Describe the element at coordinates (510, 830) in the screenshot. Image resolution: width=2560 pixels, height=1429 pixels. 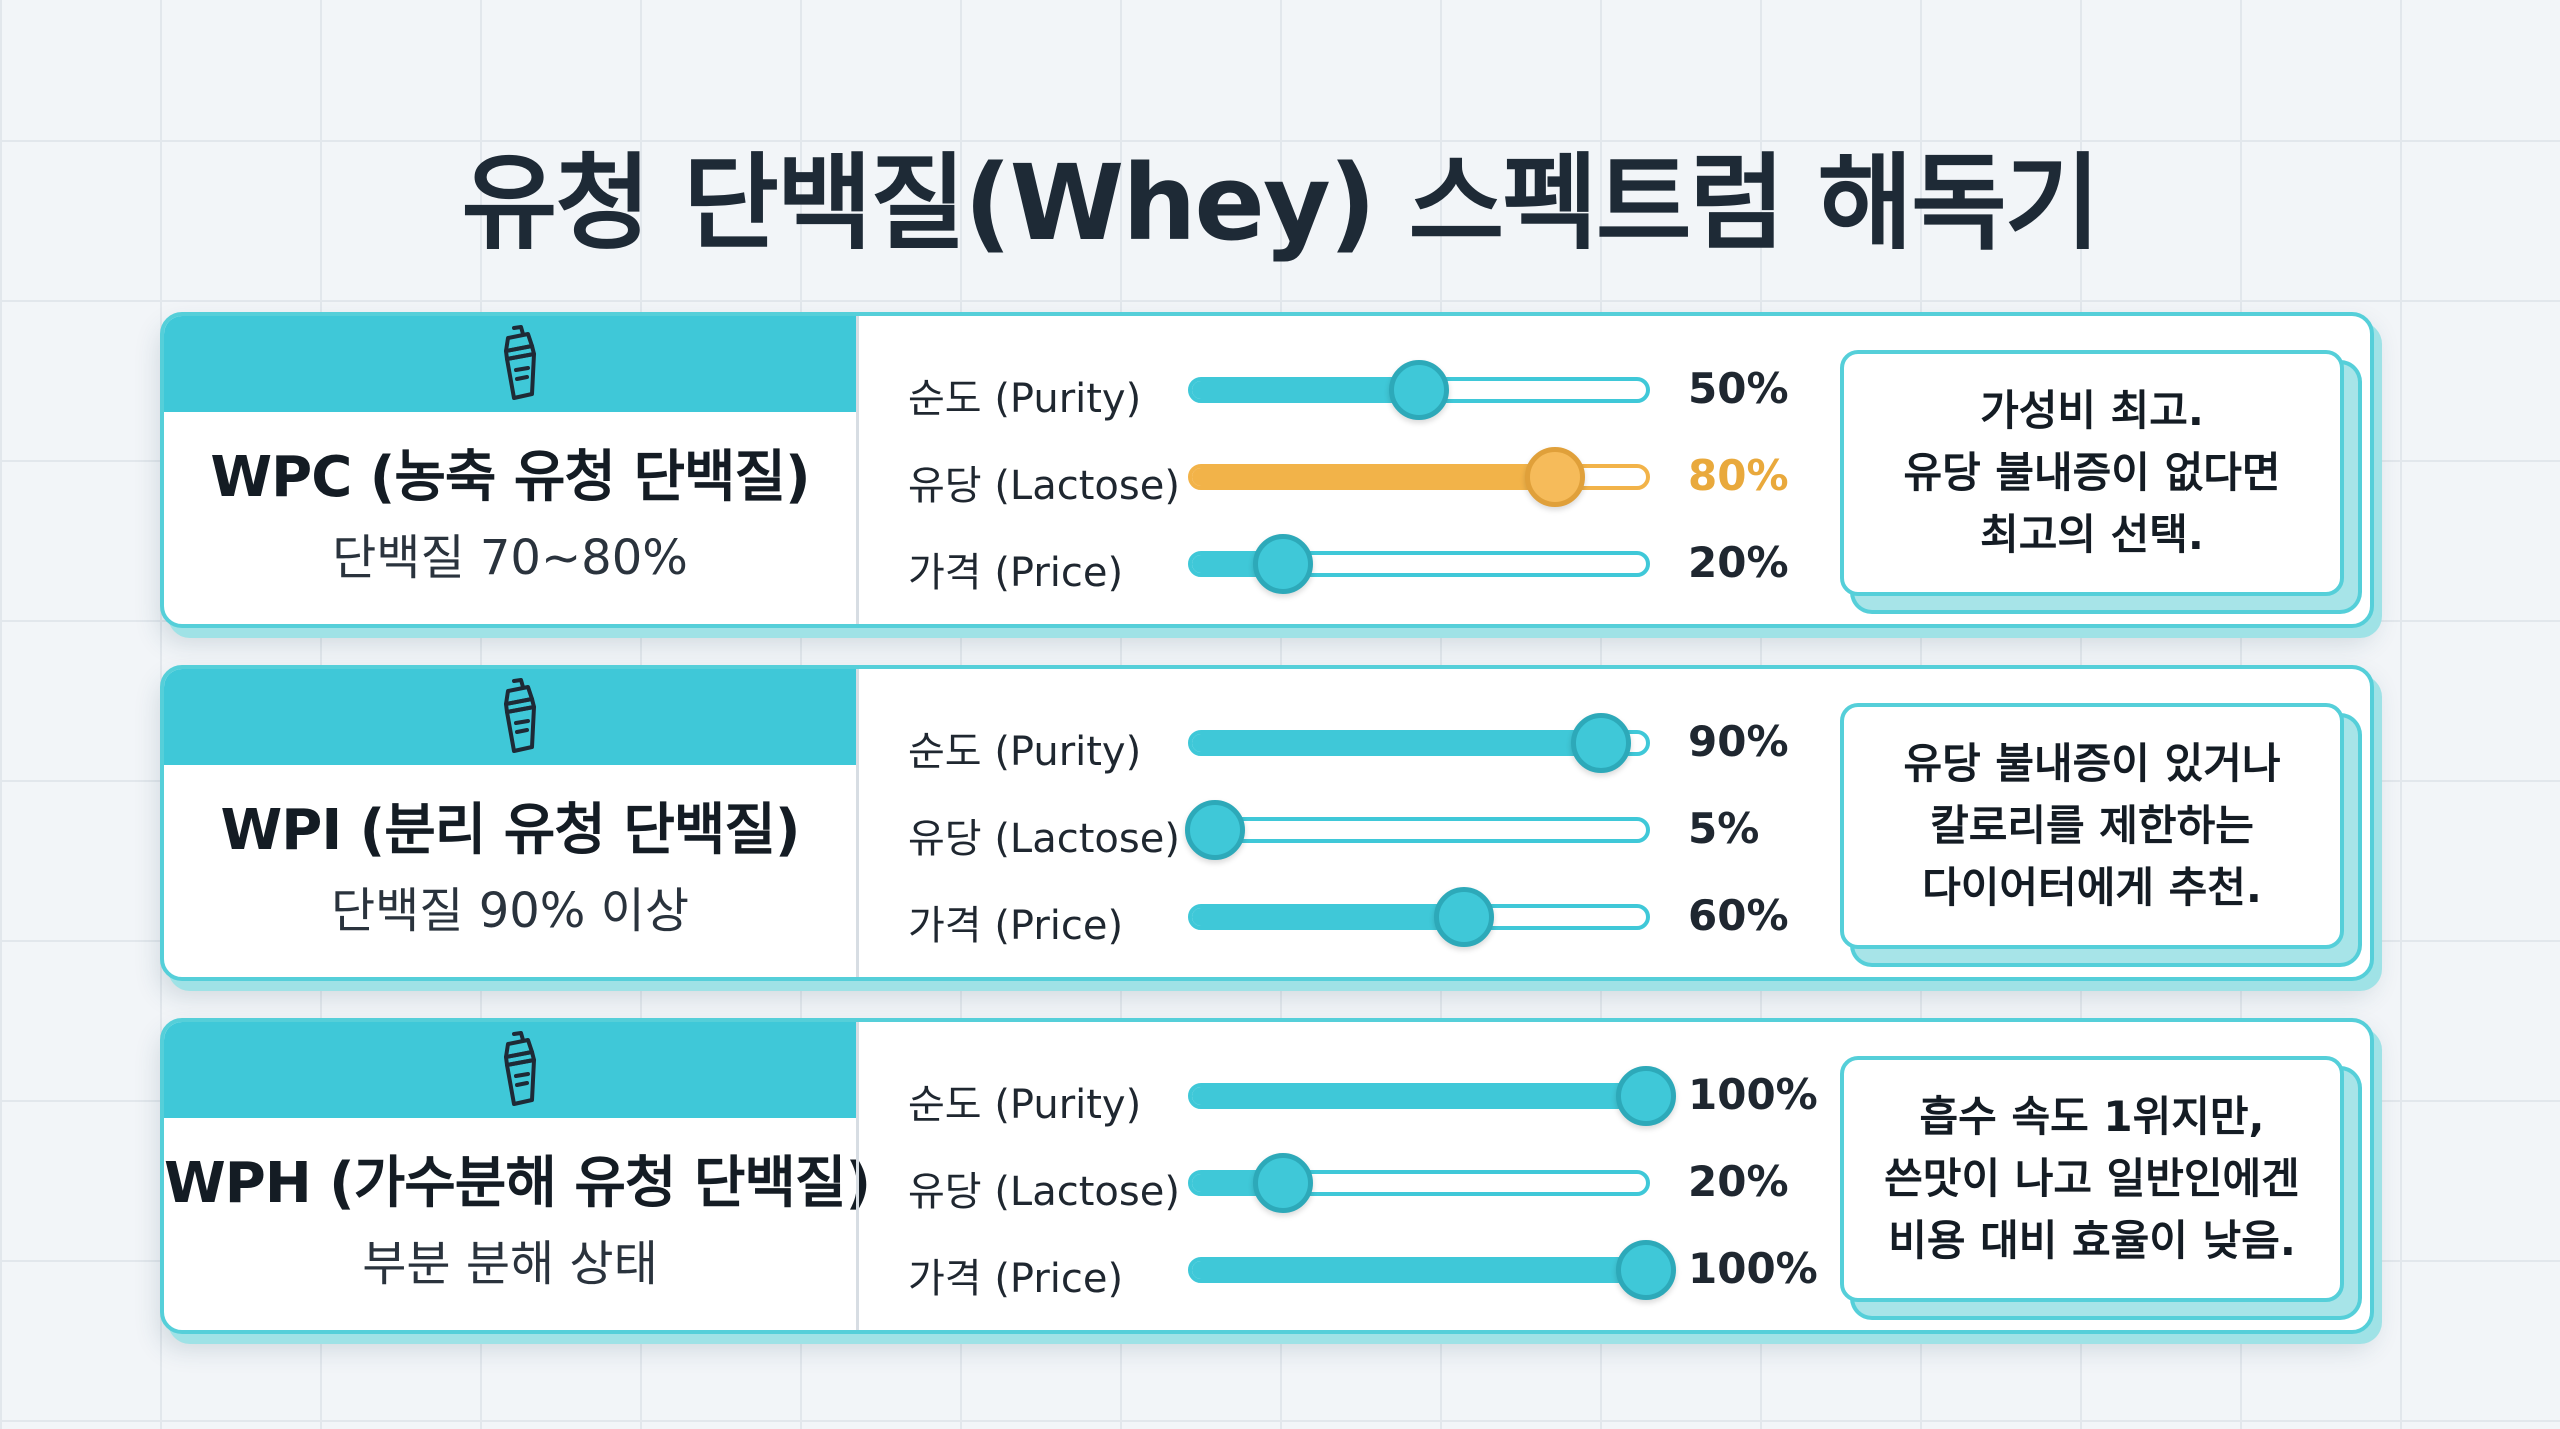
I see `product-name: WPI (분리 유청 단백질)` at that location.